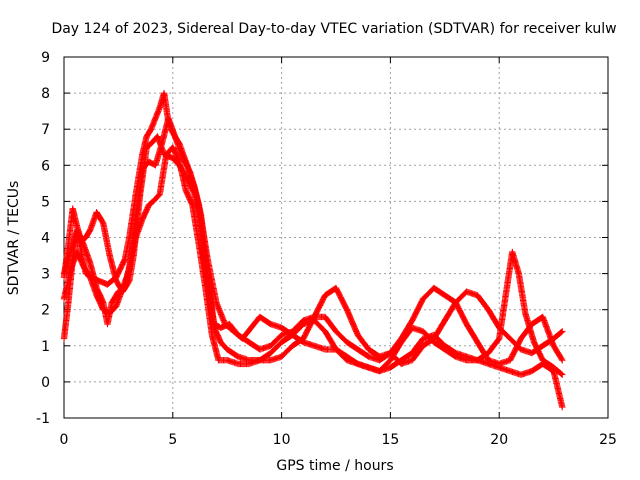 The width and height of the screenshot is (640, 480). I want to click on y-tick-label: 9, so click(45, 58).